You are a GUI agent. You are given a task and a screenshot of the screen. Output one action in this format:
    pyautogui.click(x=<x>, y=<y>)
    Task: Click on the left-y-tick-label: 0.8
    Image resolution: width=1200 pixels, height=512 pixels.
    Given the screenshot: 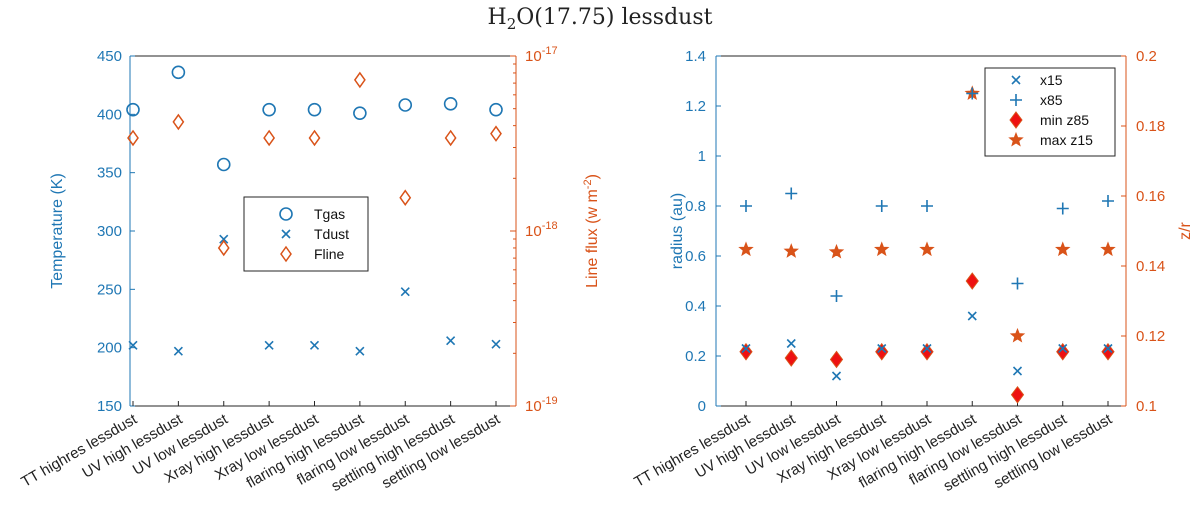 What is the action you would take?
    pyautogui.click(x=695, y=206)
    